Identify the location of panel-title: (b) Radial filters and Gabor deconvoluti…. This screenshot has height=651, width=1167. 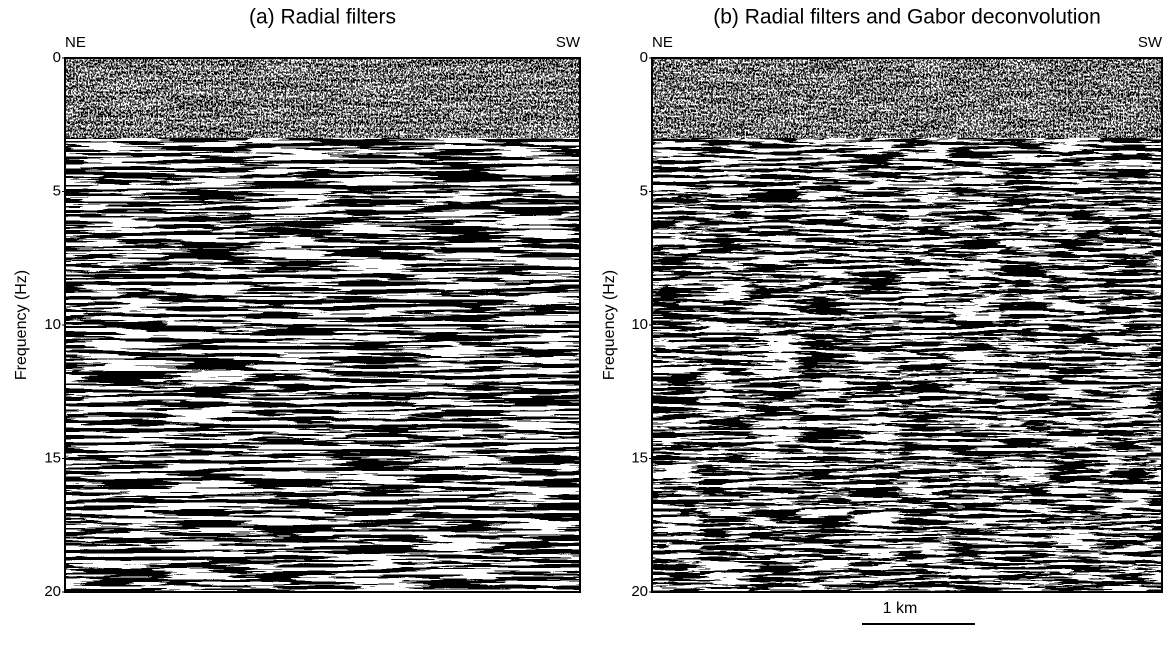
(907, 17).